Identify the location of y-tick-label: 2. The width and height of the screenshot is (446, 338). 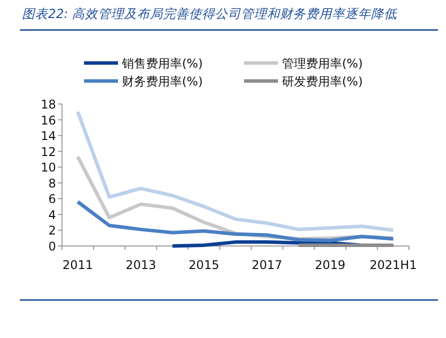
(52, 231).